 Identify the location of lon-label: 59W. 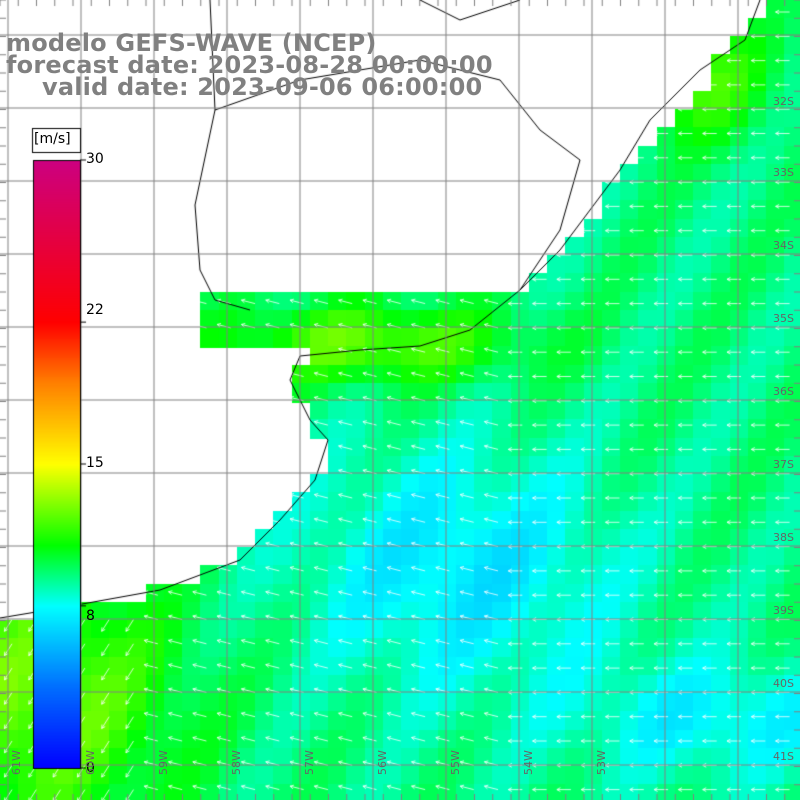
(163, 762).